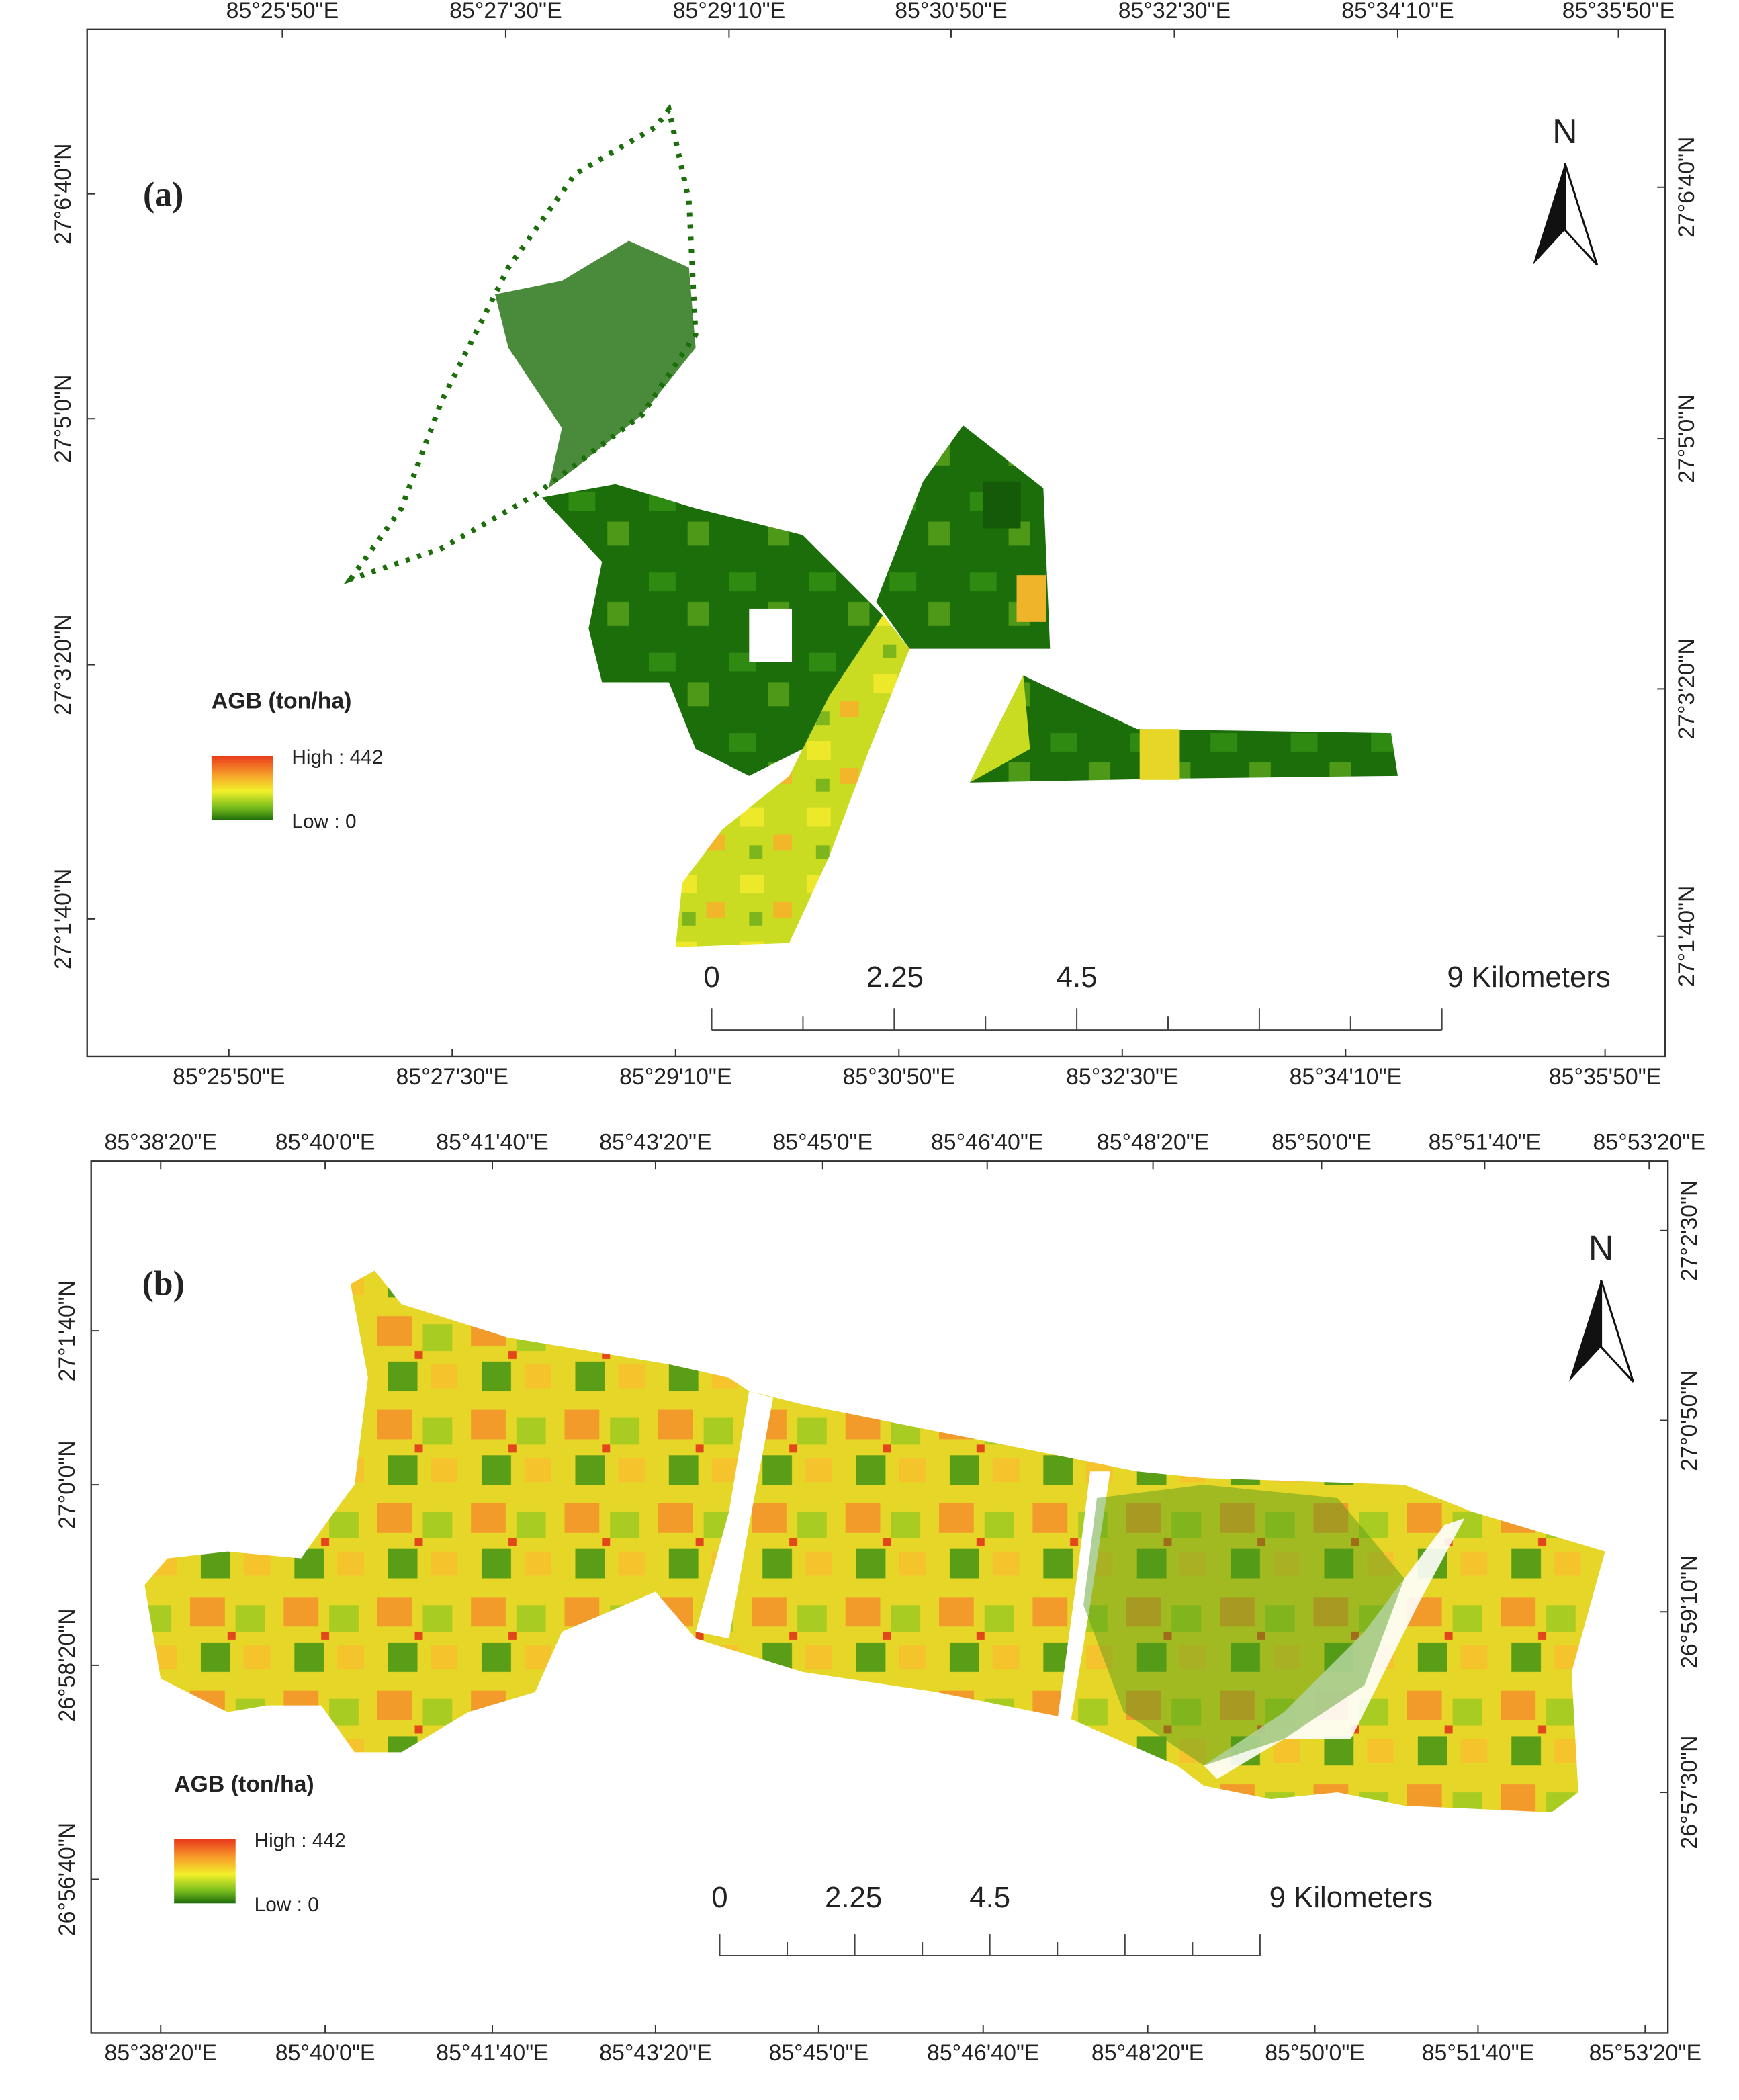  What do you see at coordinates (987, 1142) in the screenshot?
I see `x-label-top: 85°46'40"E` at bounding box center [987, 1142].